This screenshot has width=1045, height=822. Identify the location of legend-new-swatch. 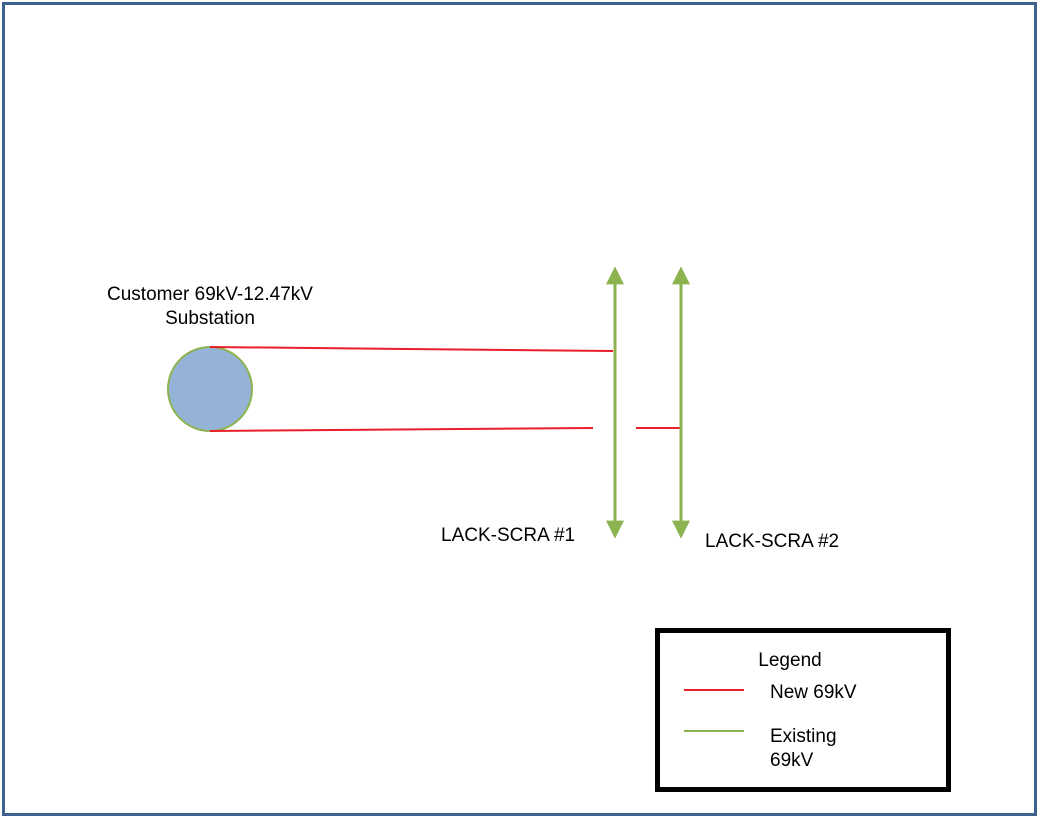
(714, 690).